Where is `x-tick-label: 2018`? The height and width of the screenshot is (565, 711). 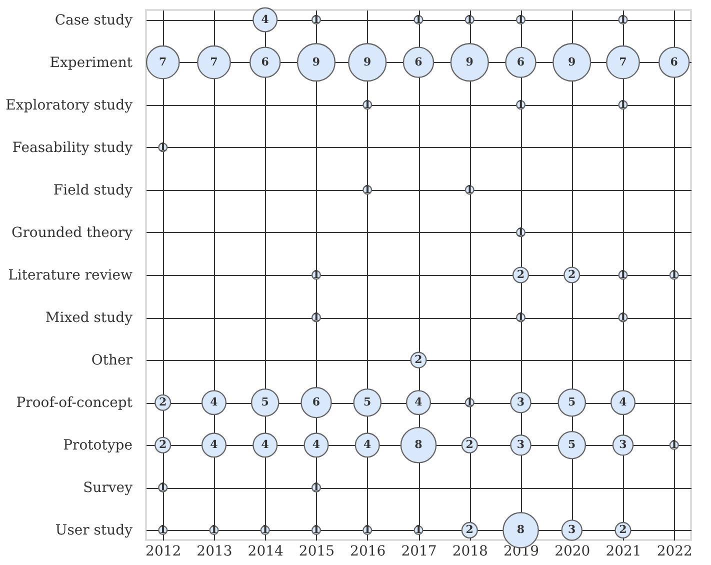
x-tick-label: 2018 is located at coordinates (470, 552).